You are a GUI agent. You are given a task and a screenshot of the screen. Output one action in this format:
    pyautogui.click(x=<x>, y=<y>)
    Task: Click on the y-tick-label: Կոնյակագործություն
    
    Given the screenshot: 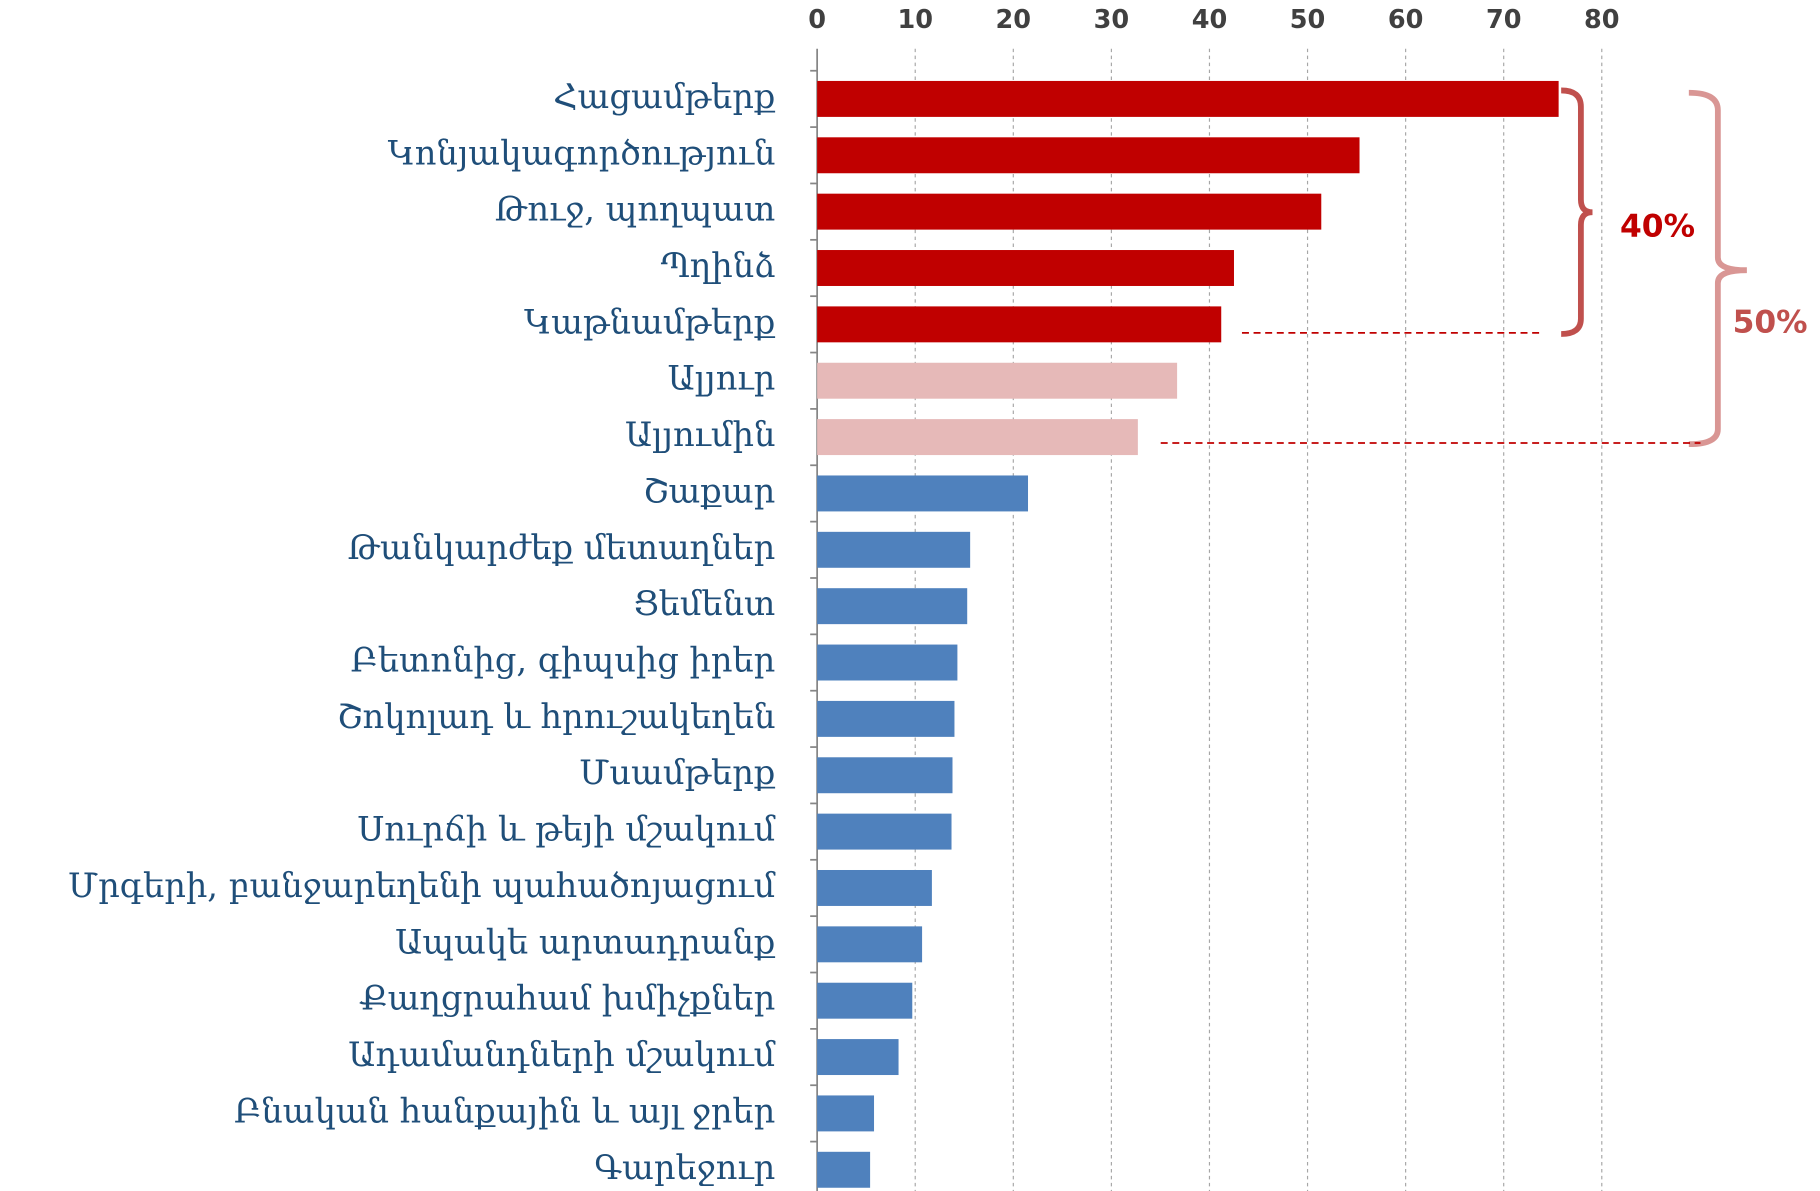 What is the action you would take?
    pyautogui.click(x=582, y=152)
    